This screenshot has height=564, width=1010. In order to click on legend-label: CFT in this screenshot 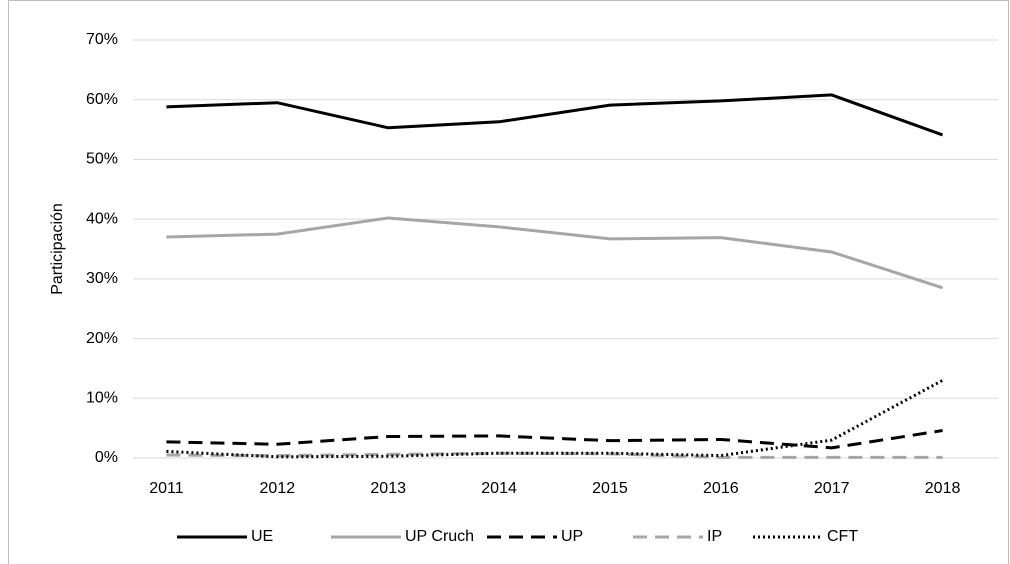, I will do `click(842, 536)`.